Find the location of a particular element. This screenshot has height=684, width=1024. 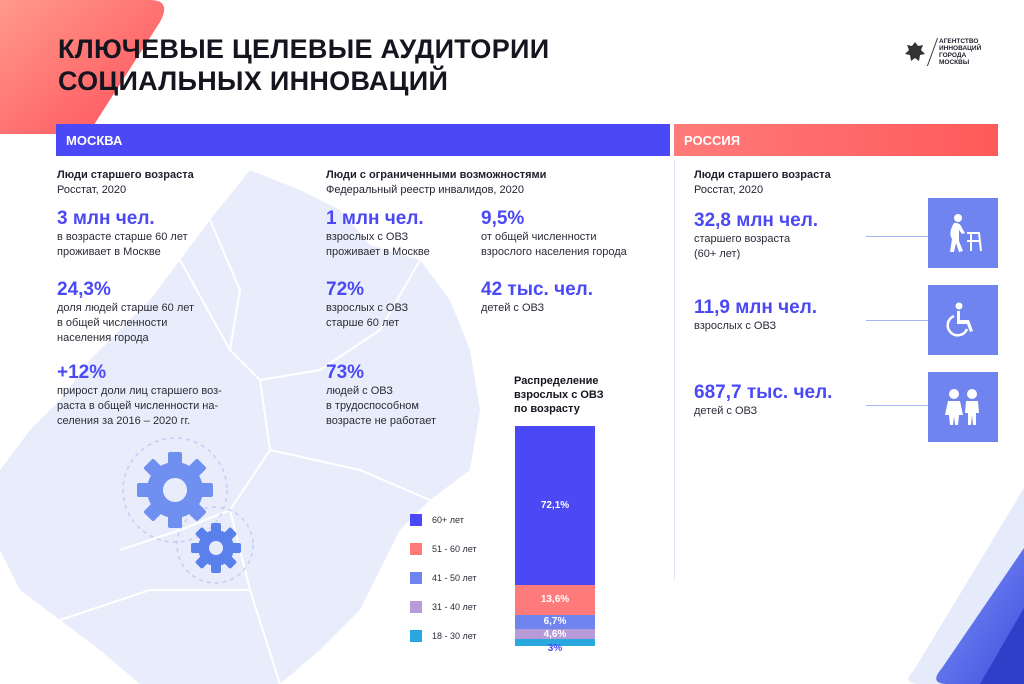

stat-block: 11,9 млн чел. взрослых с ОВЗ is located at coordinates (755, 315).